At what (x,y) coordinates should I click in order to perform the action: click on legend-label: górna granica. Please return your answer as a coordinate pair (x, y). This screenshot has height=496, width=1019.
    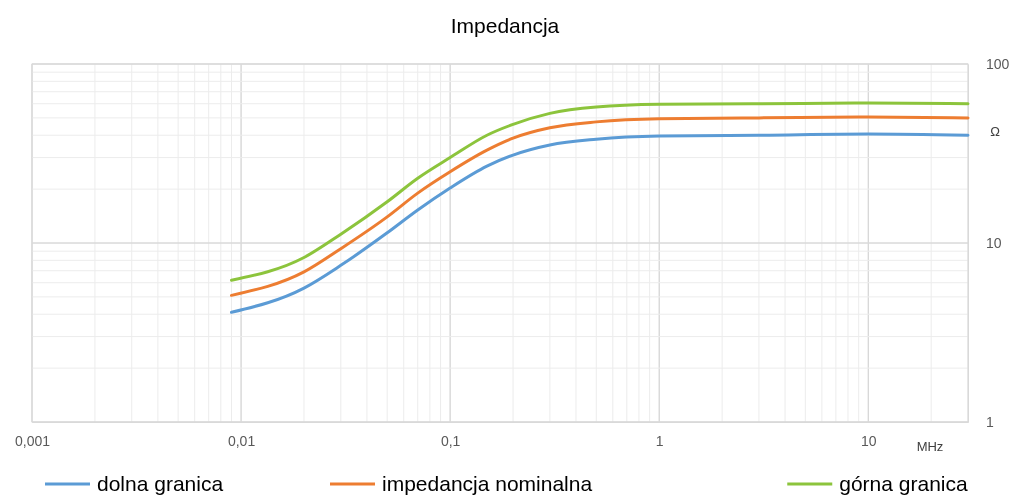
    Looking at the image, I should click on (903, 483).